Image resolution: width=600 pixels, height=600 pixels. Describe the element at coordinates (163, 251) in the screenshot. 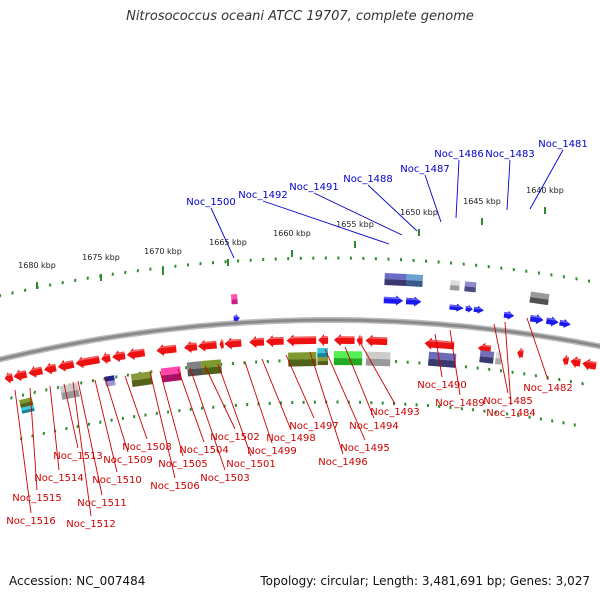

I see `scale-label: 1670 kbp` at that location.